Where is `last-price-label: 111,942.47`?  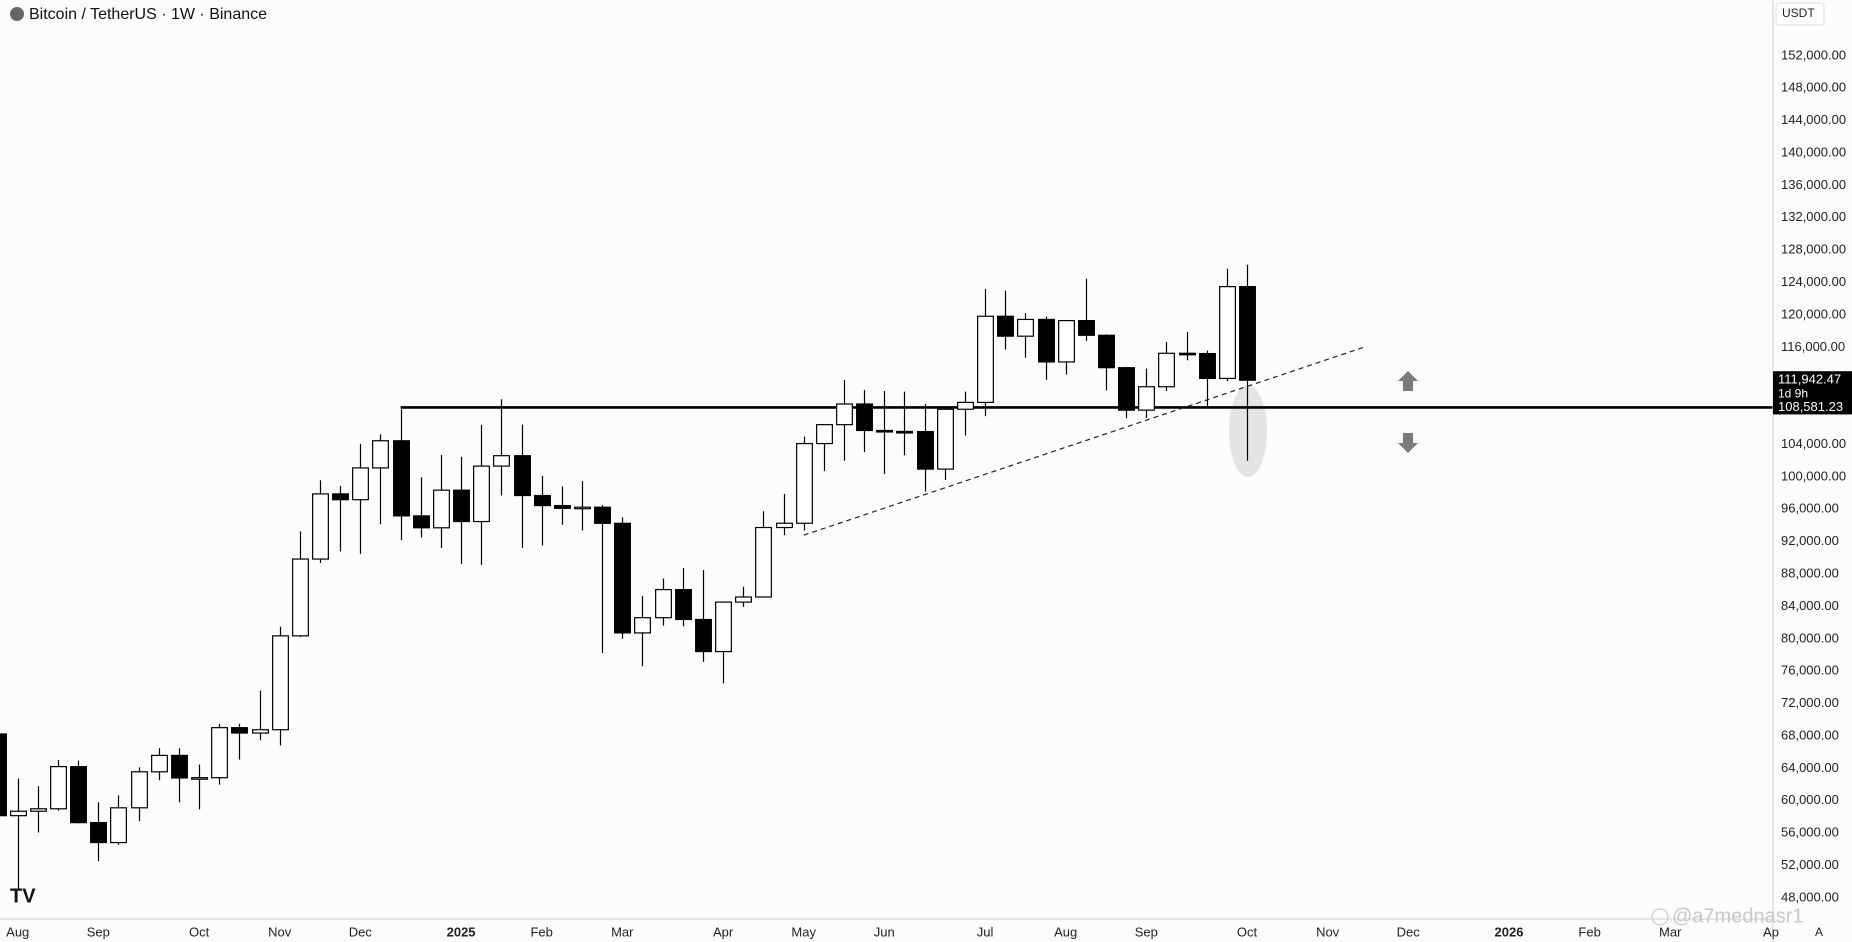
last-price-label: 111,942.47 is located at coordinates (1809, 379).